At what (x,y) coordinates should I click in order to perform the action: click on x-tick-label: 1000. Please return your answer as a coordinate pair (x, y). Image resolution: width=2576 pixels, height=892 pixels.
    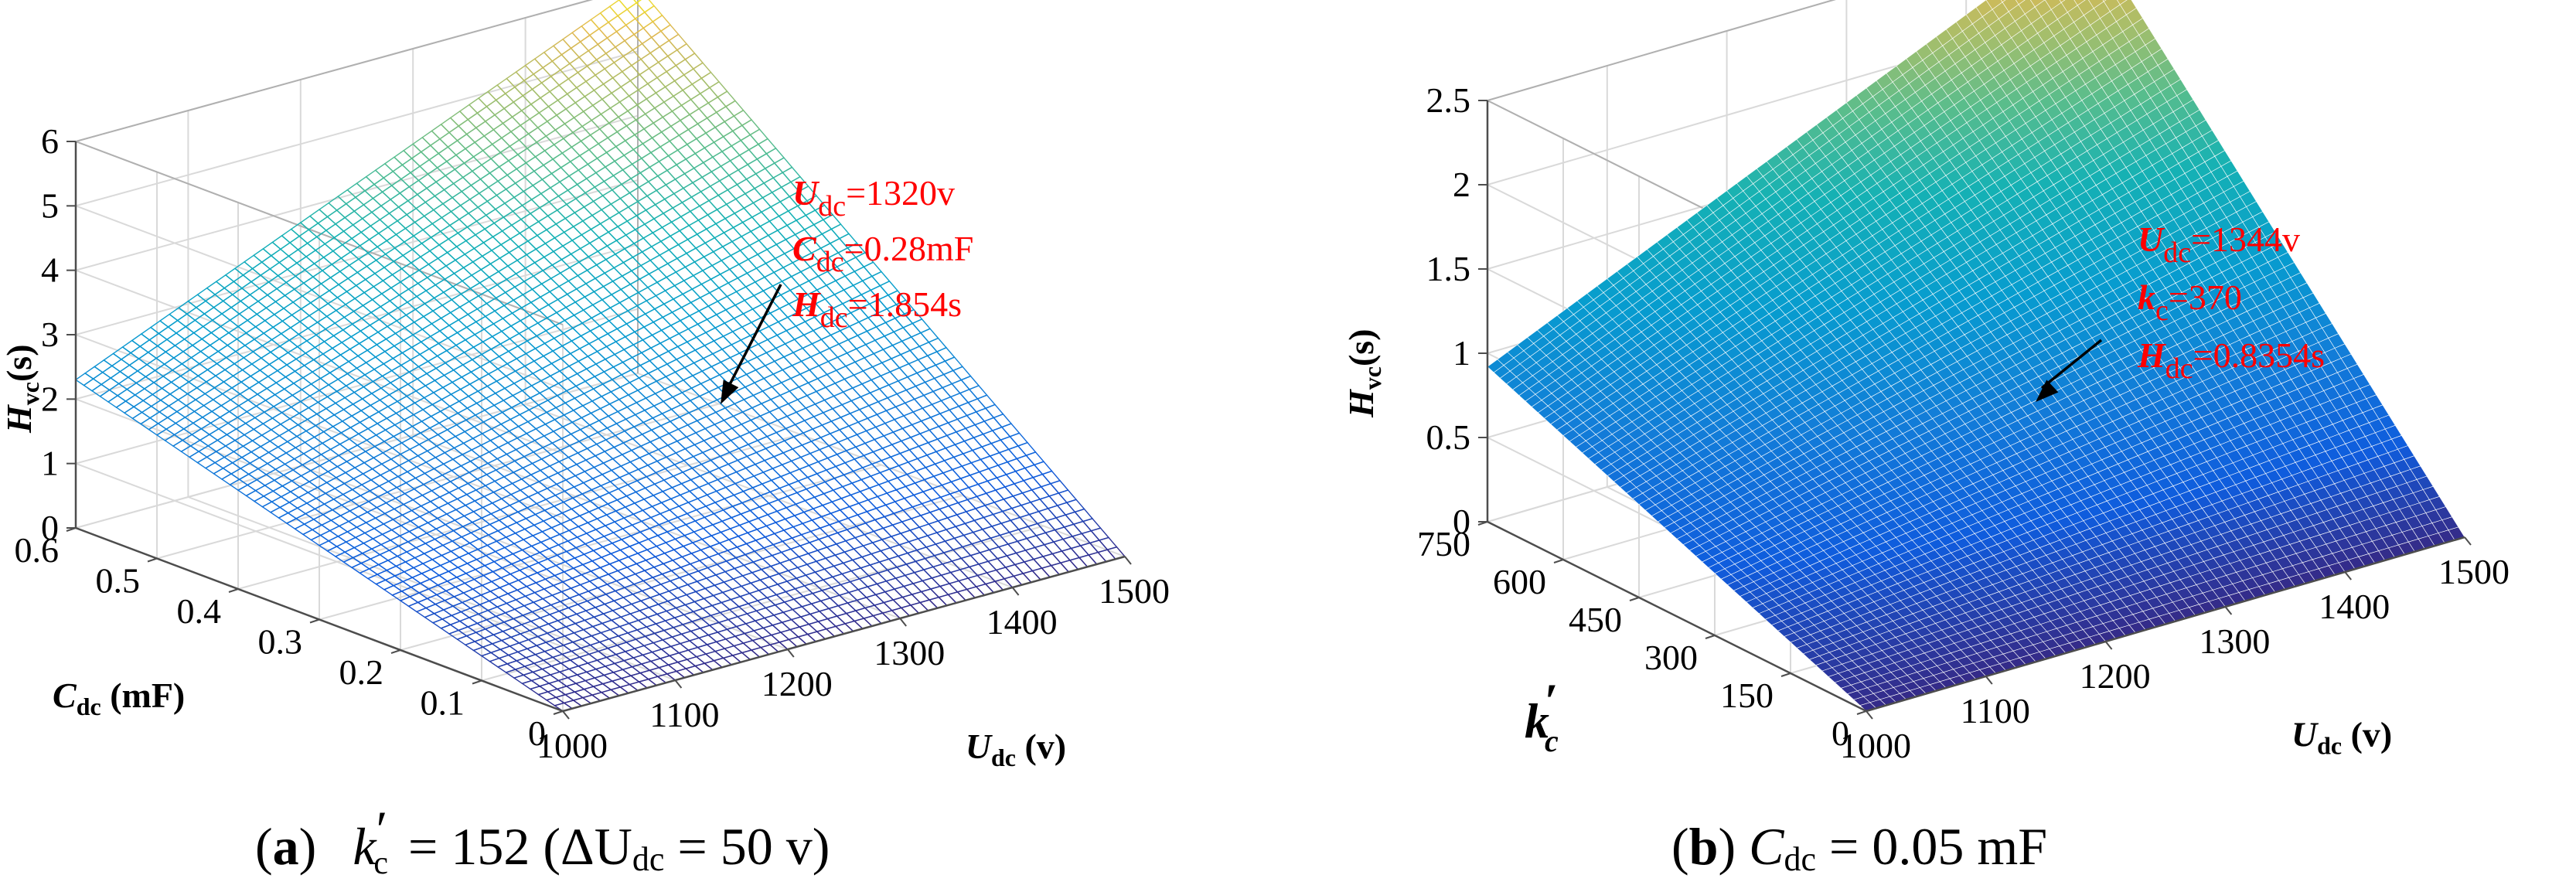
    Looking at the image, I should click on (572, 746).